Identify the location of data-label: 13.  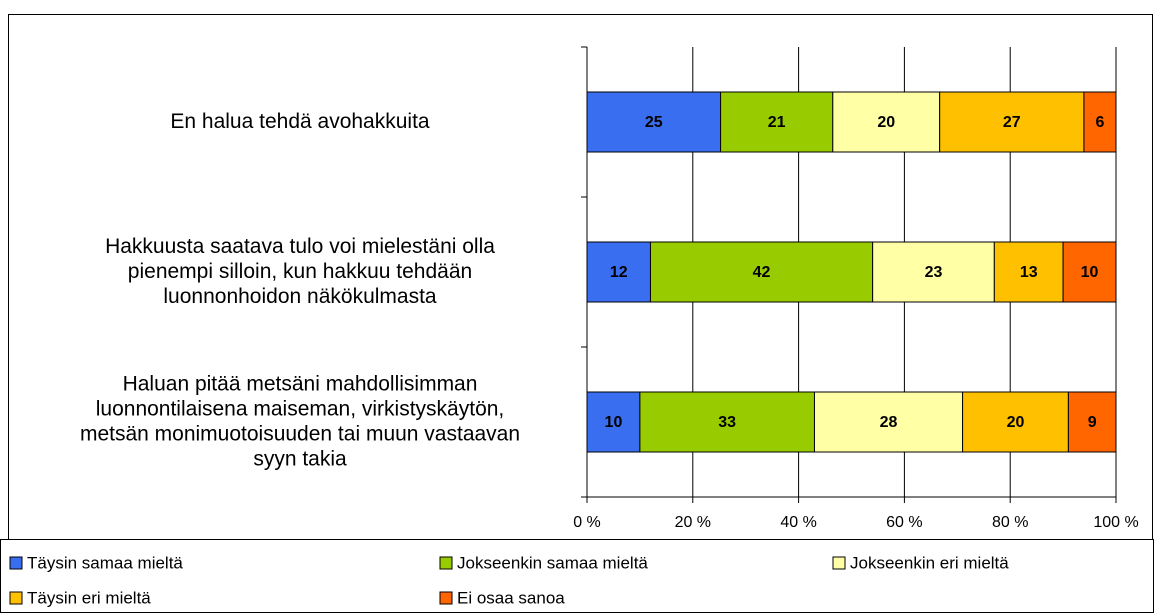
(1029, 272).